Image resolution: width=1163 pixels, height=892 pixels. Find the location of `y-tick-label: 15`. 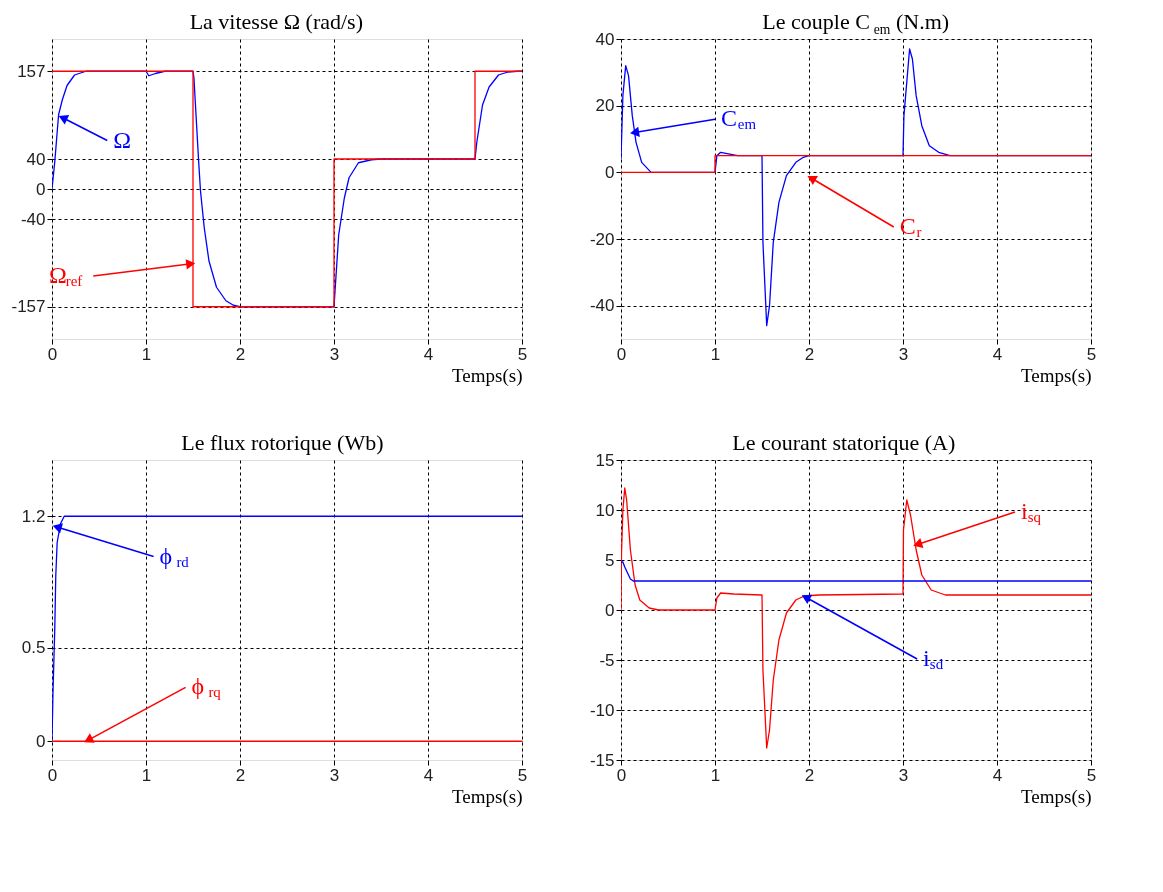

y-tick-label: 15 is located at coordinates (605, 460).